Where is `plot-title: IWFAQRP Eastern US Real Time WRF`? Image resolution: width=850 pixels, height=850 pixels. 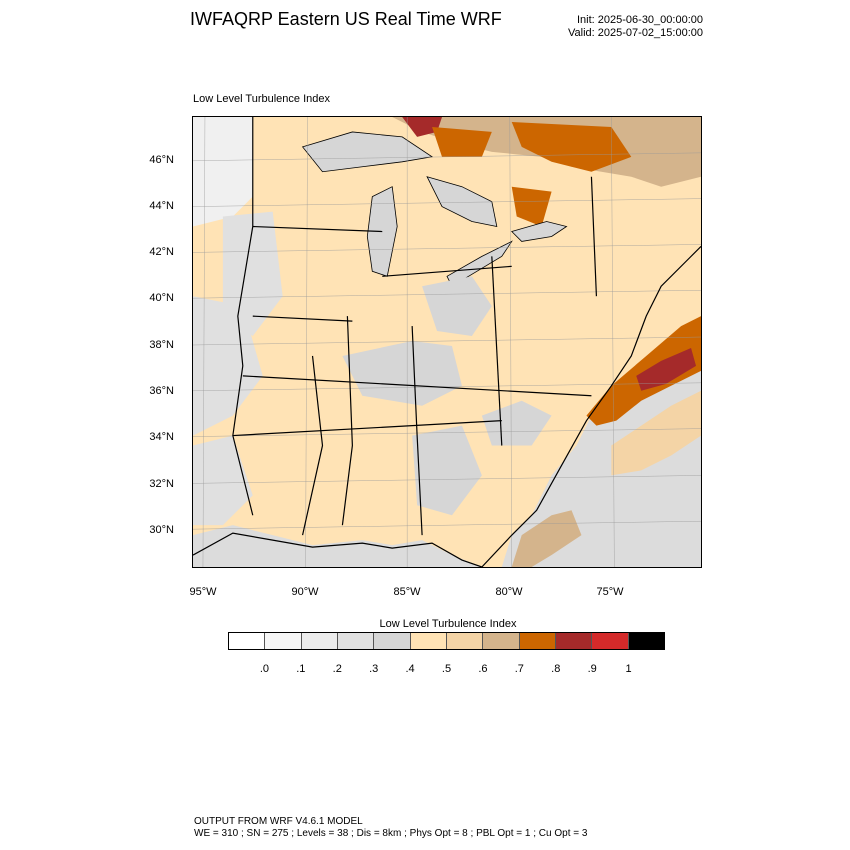
plot-title: IWFAQRP Eastern US Real Time WRF is located at coordinates (346, 19).